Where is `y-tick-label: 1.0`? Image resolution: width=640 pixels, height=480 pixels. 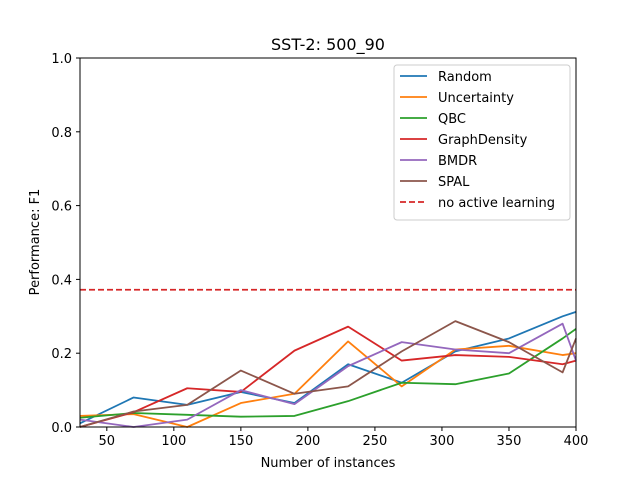
y-tick-label: 1.0 is located at coordinates (61, 59).